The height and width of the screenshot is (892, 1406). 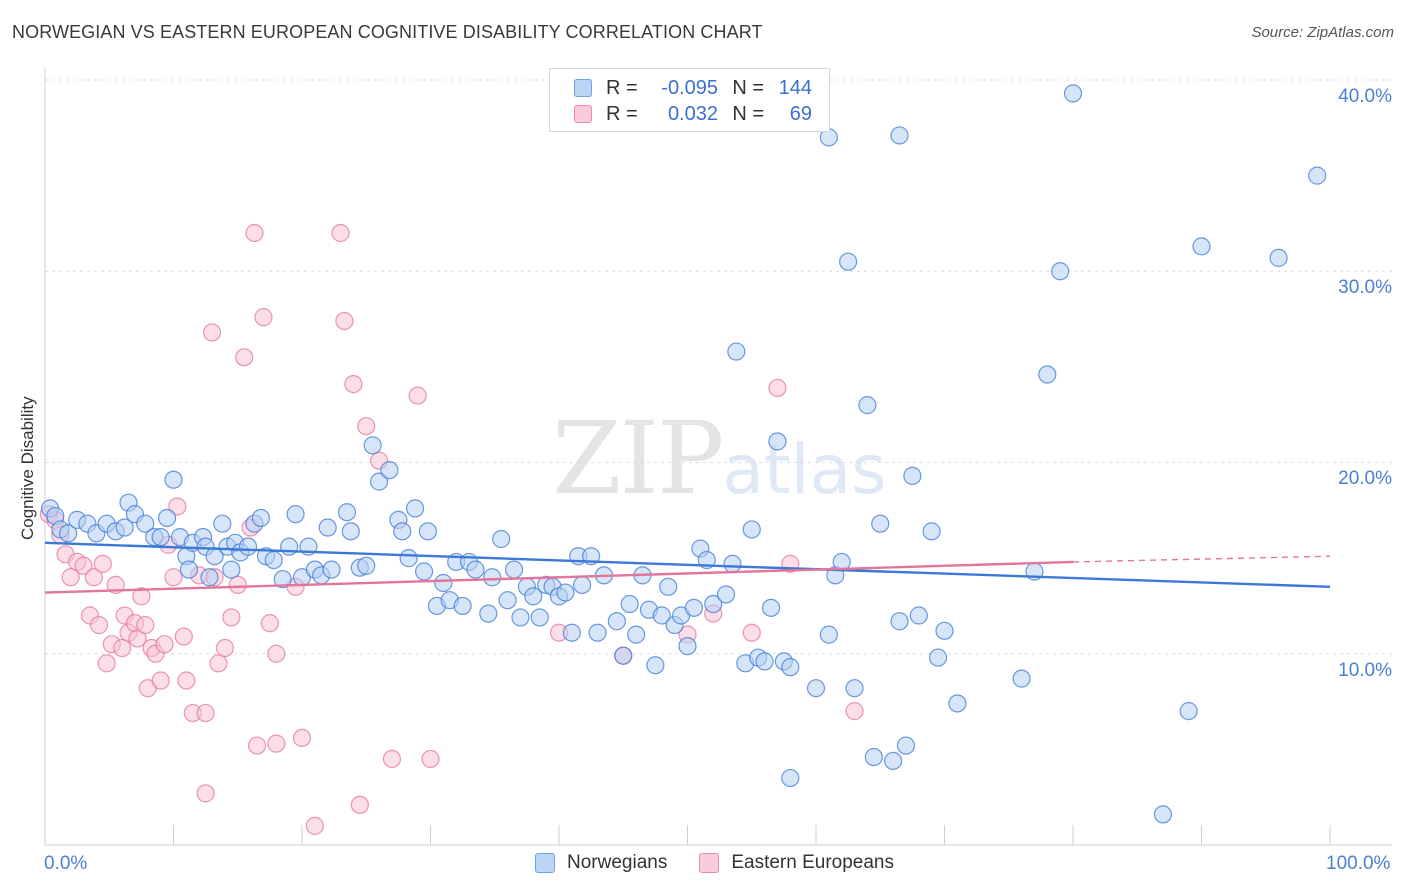 What do you see at coordinates (559, 577) in the screenshot?
I see `eastern-europeans-trend-line` at bounding box center [559, 577].